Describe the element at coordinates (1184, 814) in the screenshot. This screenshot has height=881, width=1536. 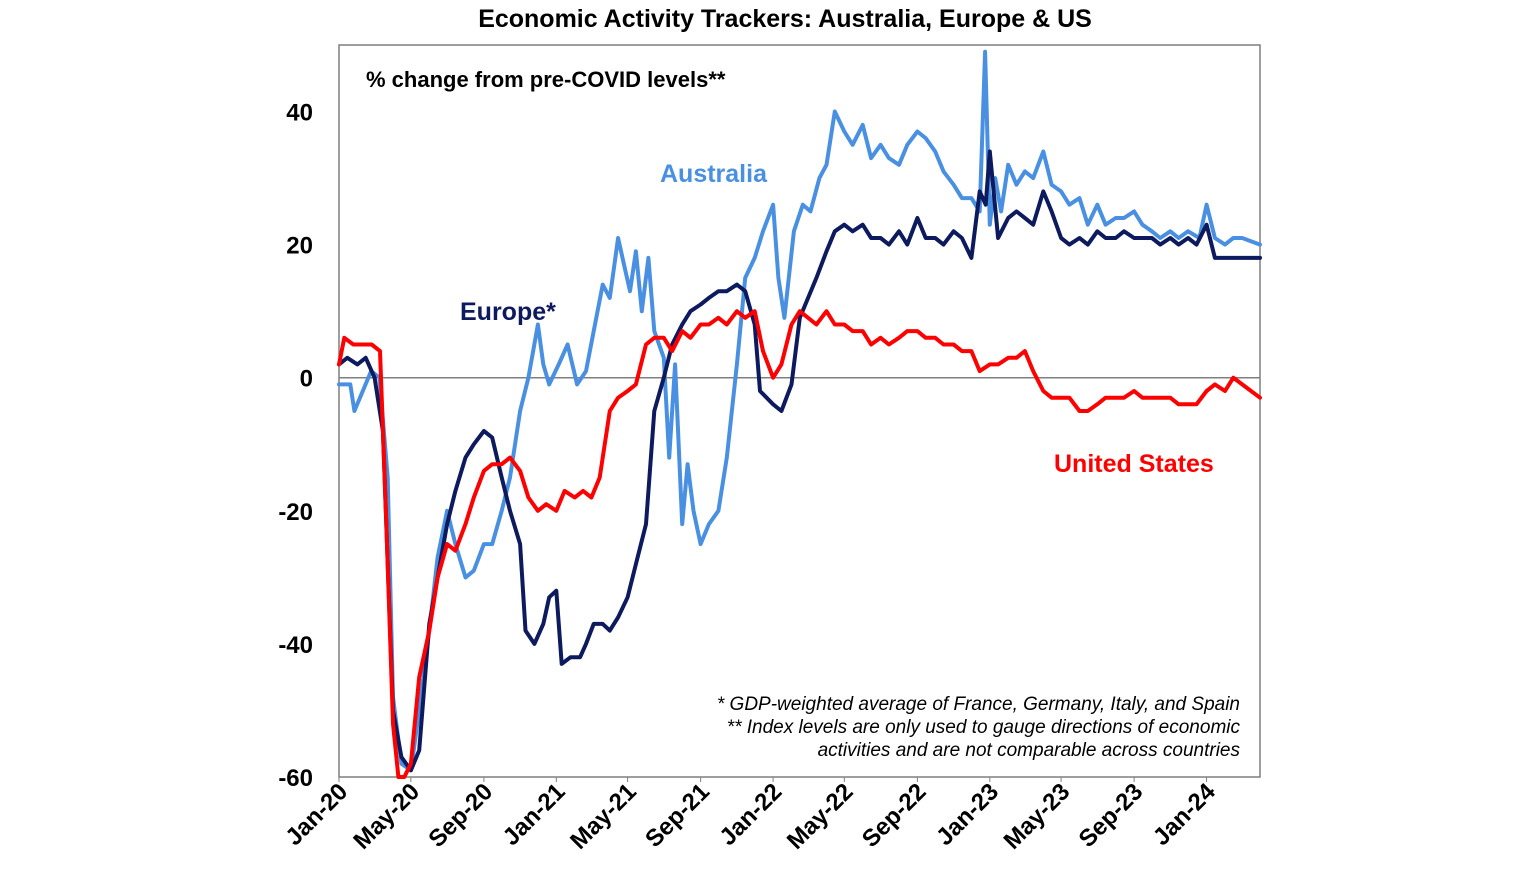
I see `x-tick-label: Jan-24` at that location.